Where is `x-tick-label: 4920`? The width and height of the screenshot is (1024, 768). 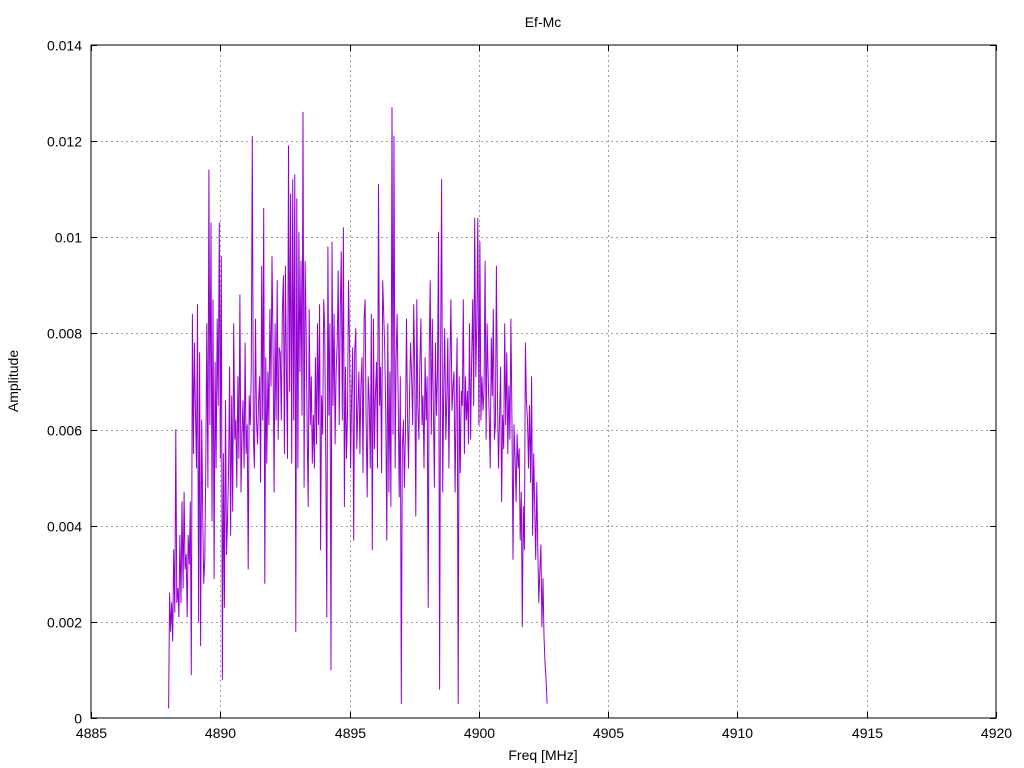 x-tick-label: 4920 is located at coordinates (996, 733).